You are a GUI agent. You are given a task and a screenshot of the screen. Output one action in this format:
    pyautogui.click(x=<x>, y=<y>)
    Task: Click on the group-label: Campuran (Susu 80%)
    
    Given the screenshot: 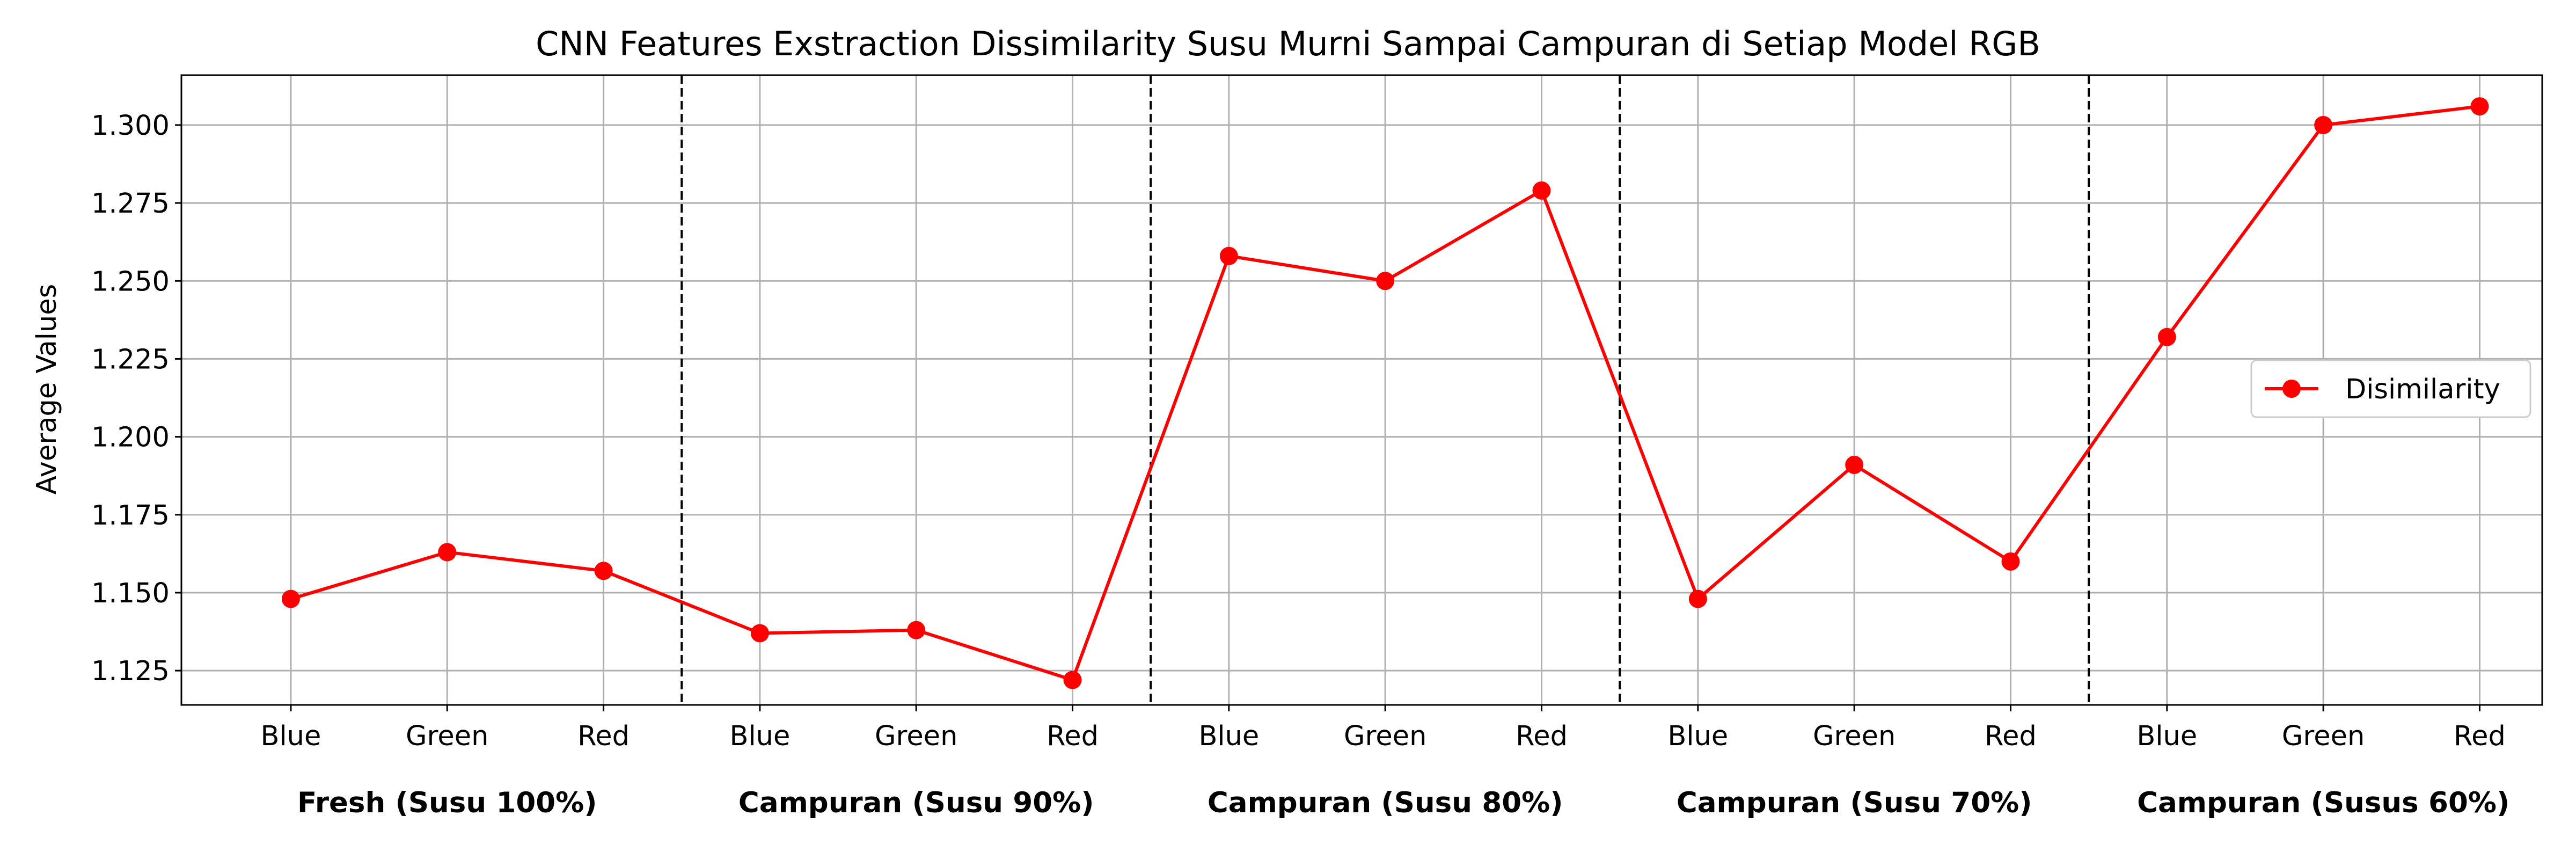 What is the action you would take?
    pyautogui.click(x=1385, y=803)
    